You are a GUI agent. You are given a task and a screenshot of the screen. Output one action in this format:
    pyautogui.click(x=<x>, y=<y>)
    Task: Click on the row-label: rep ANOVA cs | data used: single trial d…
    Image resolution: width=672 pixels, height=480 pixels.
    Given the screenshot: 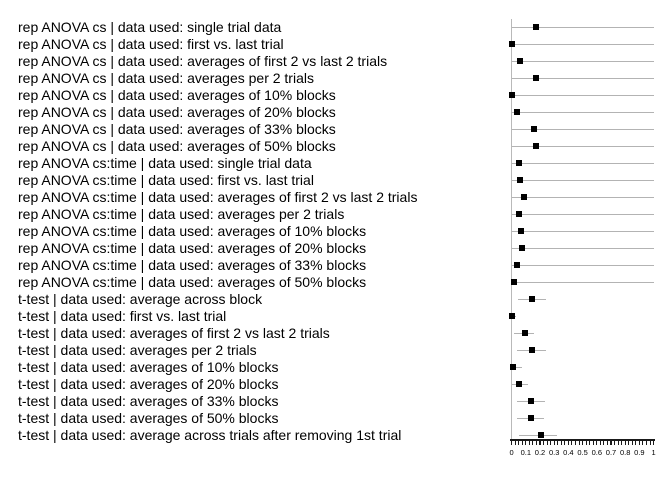 What is the action you would take?
    pyautogui.click(x=150, y=26)
    